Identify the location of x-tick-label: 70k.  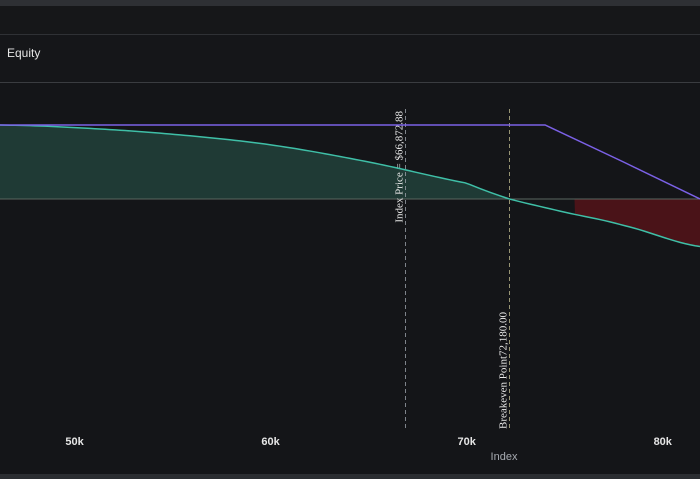
(466, 442).